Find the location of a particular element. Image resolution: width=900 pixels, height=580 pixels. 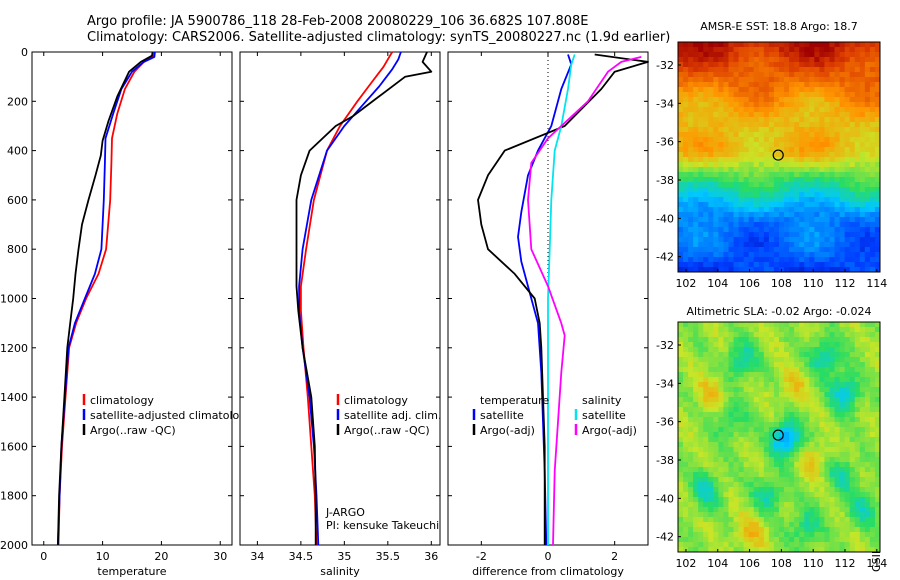

difference-series-salinity-satellite is located at coordinates (561, 299).